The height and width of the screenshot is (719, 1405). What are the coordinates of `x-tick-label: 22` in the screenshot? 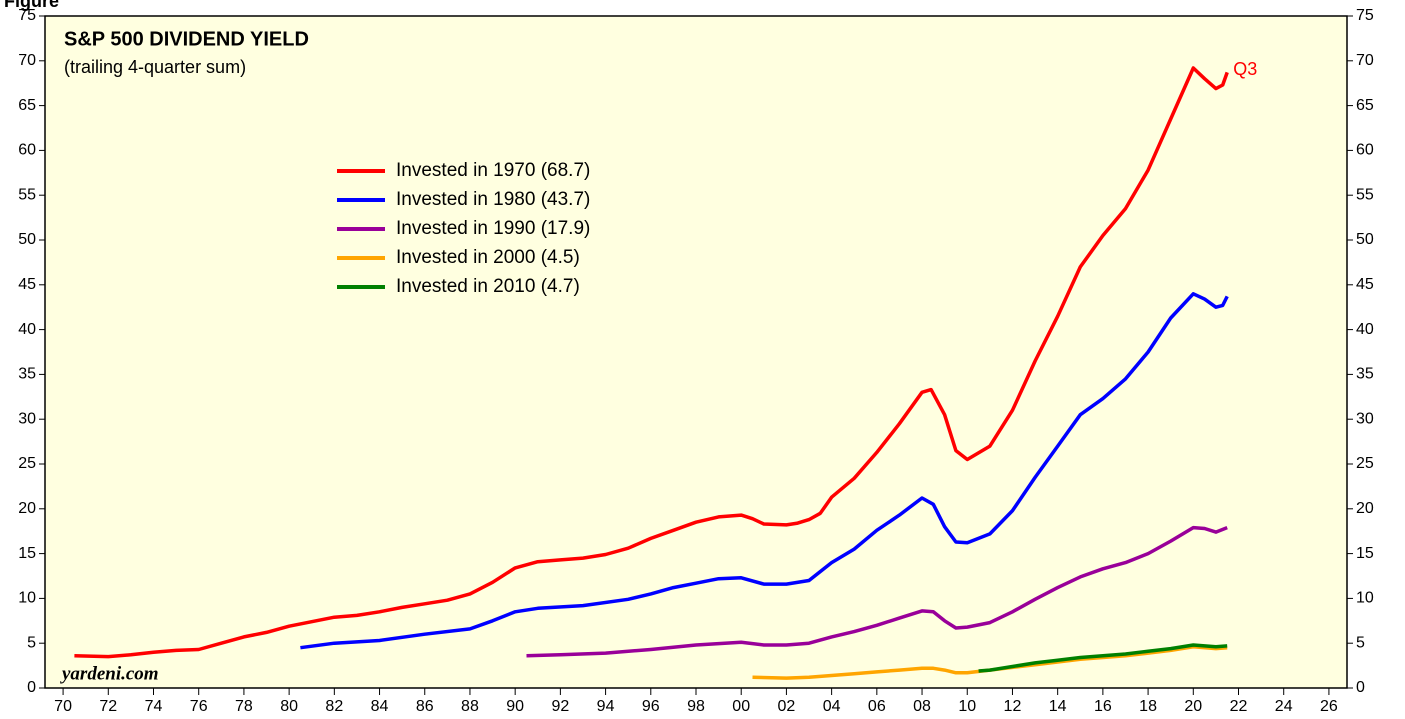 It's located at (1239, 706).